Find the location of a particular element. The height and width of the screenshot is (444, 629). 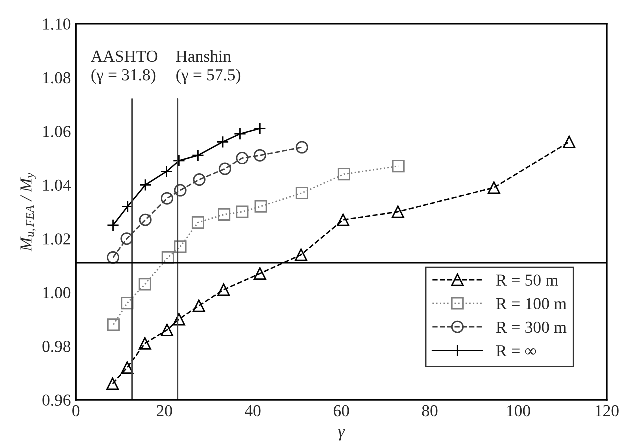

y-tick-label: 1.10 is located at coordinates (57, 24).